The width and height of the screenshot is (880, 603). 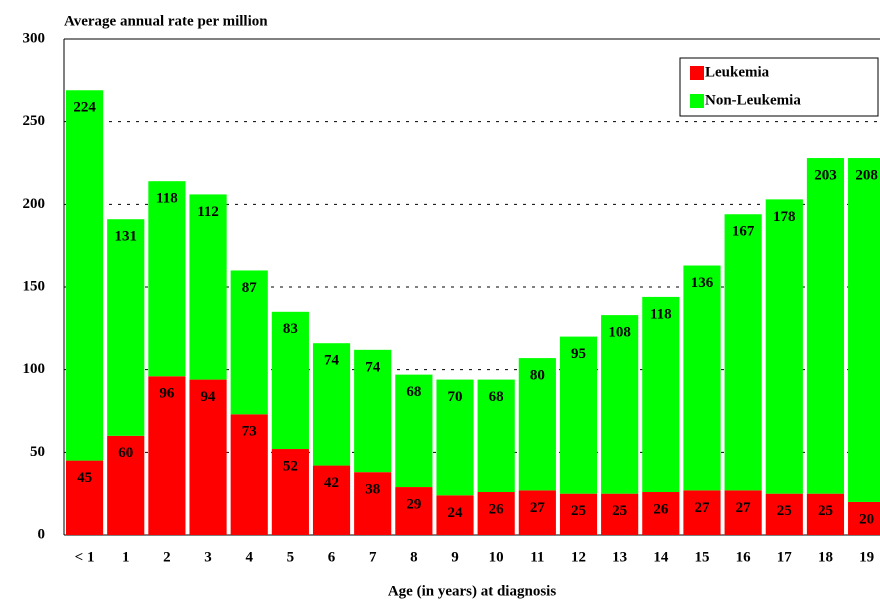 What do you see at coordinates (373, 557) in the screenshot?
I see `x-tick-label: 7` at bounding box center [373, 557].